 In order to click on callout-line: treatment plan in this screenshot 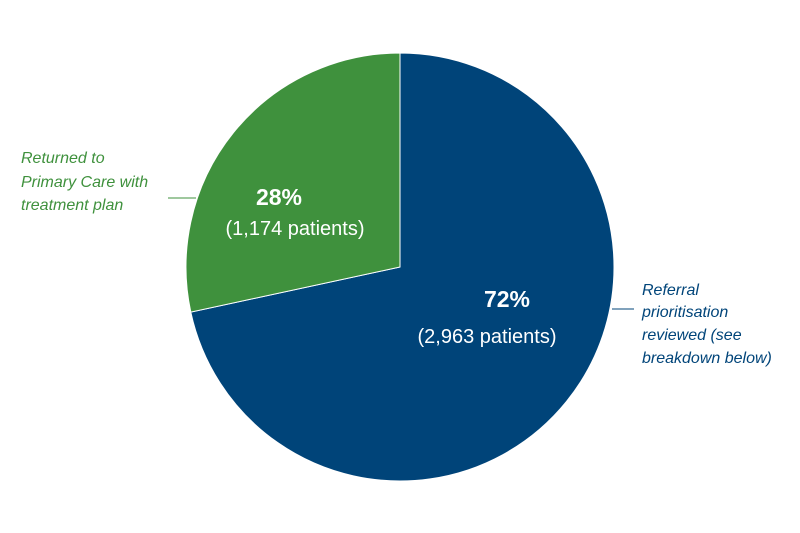, I will do `click(72, 205)`.